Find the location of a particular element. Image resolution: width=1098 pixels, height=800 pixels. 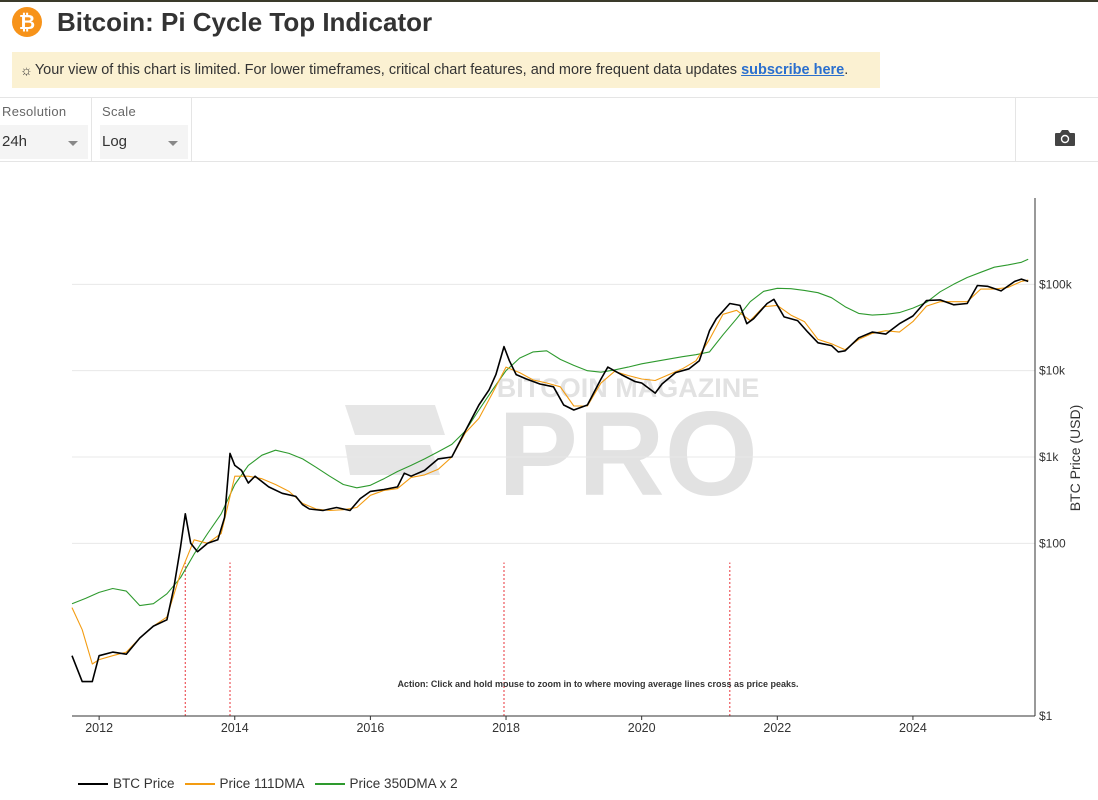

sun-icon: ☼ is located at coordinates (26, 70).